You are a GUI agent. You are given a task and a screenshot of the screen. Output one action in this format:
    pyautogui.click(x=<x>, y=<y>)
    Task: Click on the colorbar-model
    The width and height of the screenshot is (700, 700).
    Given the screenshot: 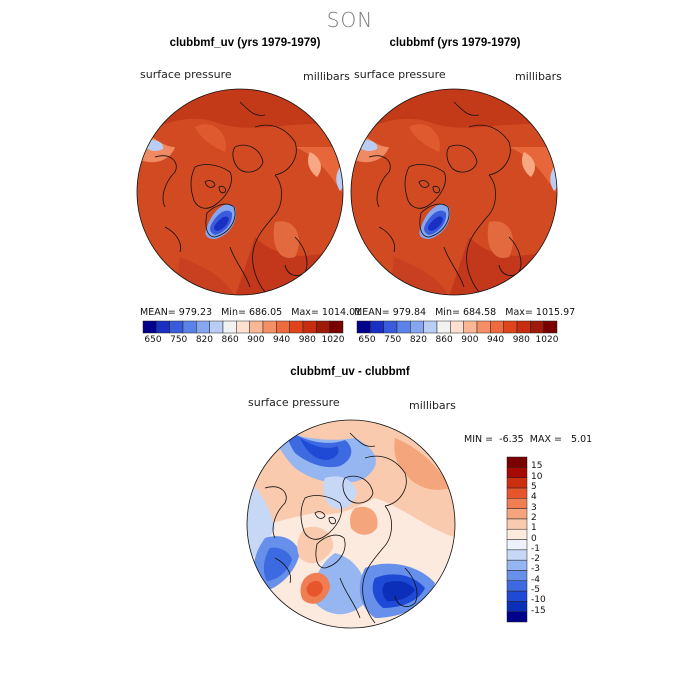 What is the action you would take?
    pyautogui.click(x=243, y=327)
    